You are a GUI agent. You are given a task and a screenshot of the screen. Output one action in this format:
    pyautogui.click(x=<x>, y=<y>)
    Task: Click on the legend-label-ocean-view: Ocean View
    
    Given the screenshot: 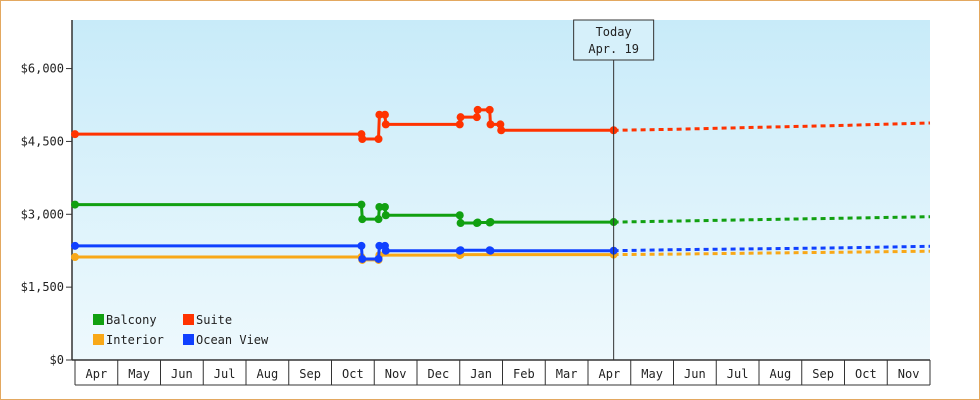 What is the action you would take?
    pyautogui.click(x=232, y=340)
    